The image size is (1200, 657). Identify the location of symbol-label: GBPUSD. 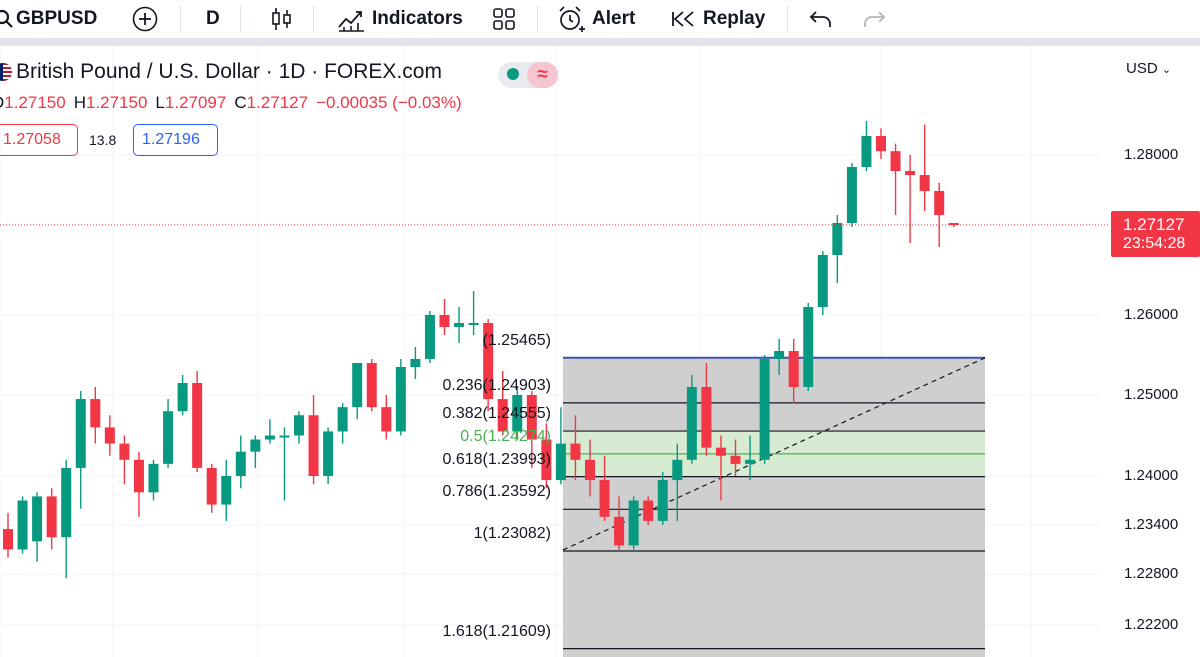
(57, 18).